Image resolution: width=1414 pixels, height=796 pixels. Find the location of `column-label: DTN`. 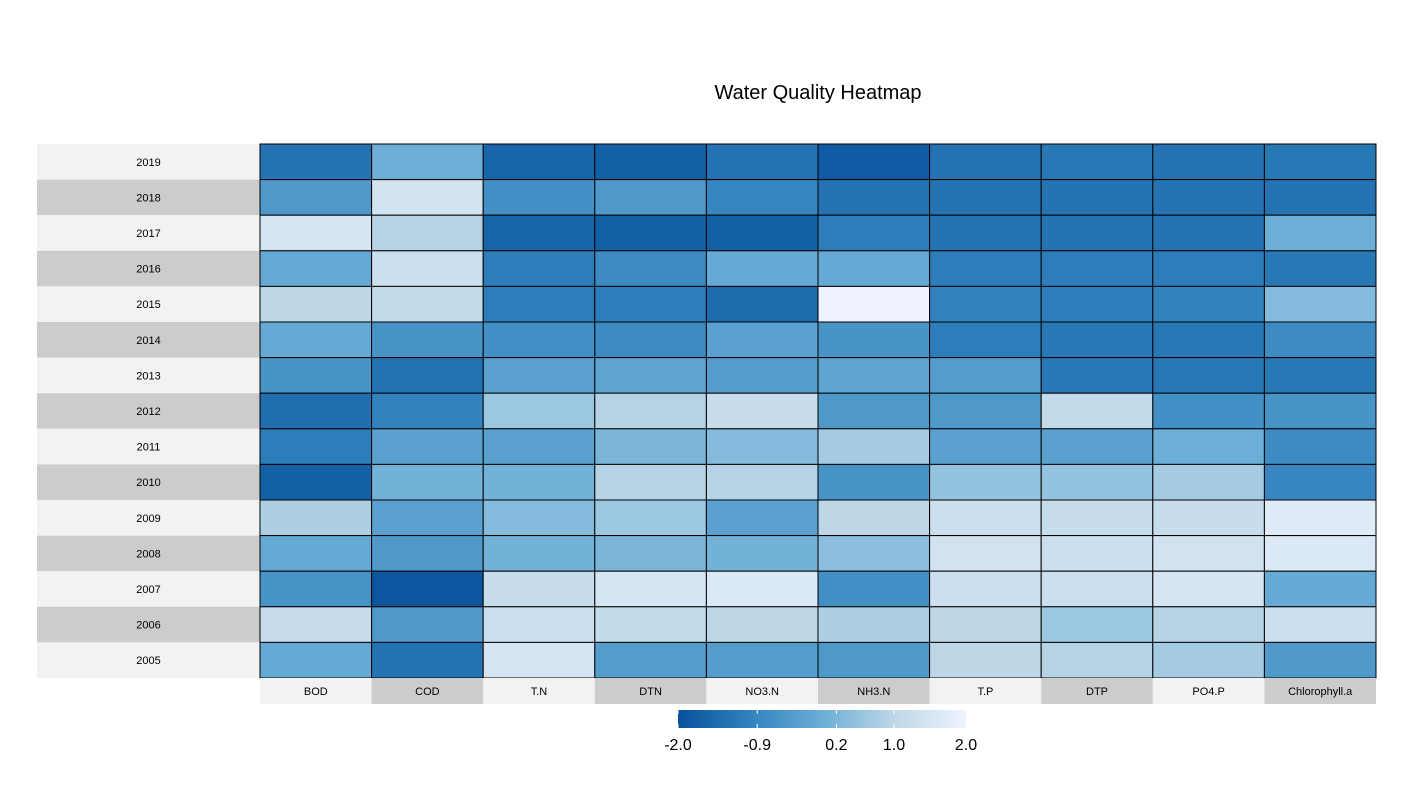

column-label: DTN is located at coordinates (650, 692).